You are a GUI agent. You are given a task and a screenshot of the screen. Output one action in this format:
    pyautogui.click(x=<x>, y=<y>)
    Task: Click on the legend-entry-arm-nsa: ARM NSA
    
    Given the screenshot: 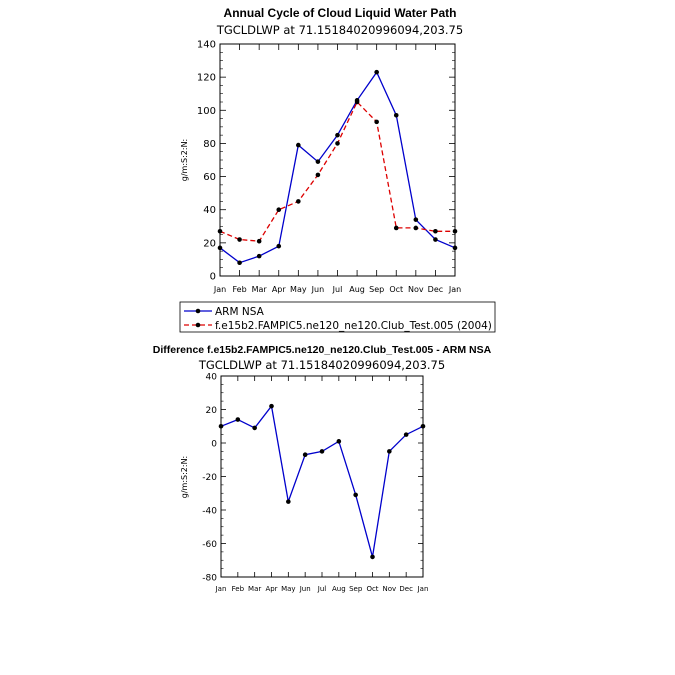 What is the action you would take?
    pyautogui.click(x=224, y=312)
    